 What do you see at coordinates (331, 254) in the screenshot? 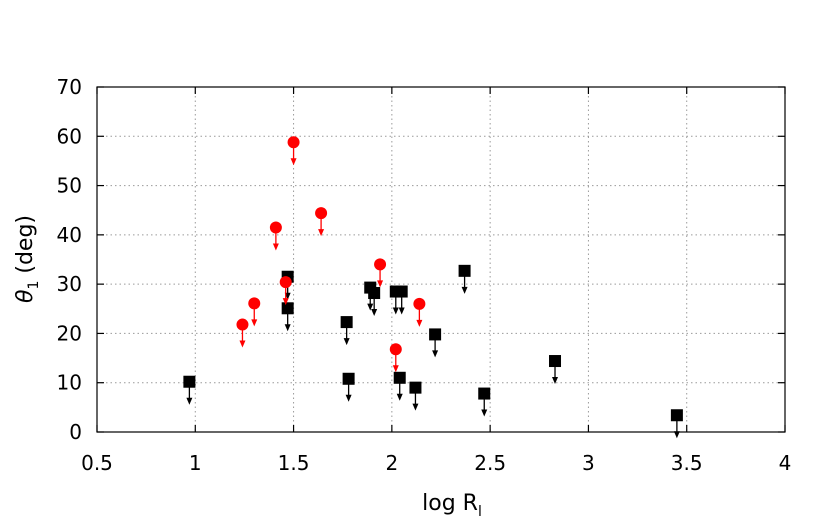
I see `circle-series` at bounding box center [331, 254].